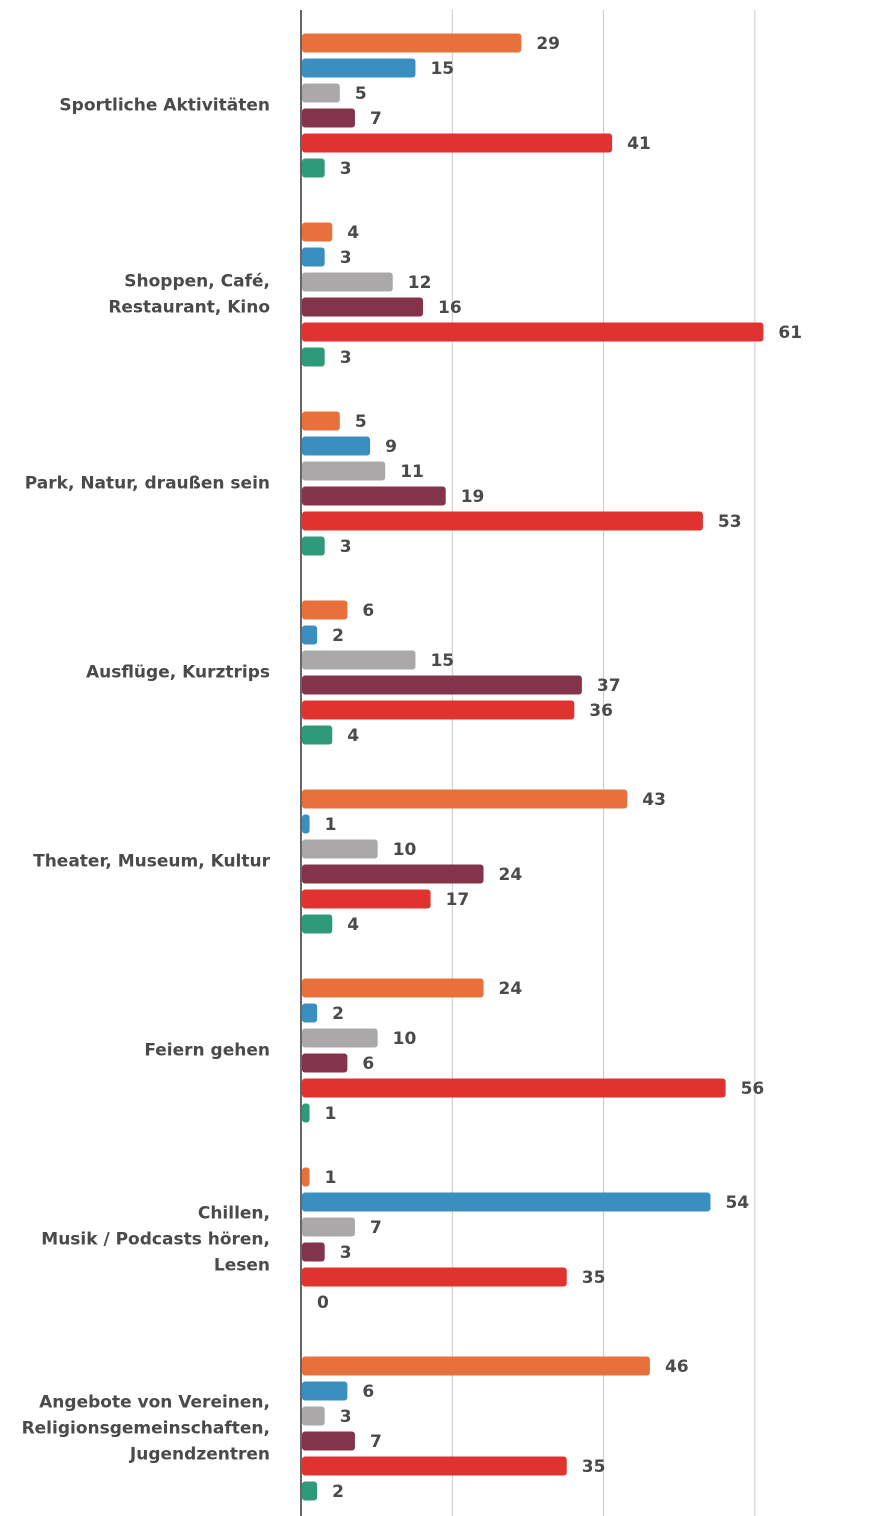 Image resolution: width=893 pixels, height=1516 pixels. What do you see at coordinates (790, 333) in the screenshot?
I see `value-label: 61` at bounding box center [790, 333].